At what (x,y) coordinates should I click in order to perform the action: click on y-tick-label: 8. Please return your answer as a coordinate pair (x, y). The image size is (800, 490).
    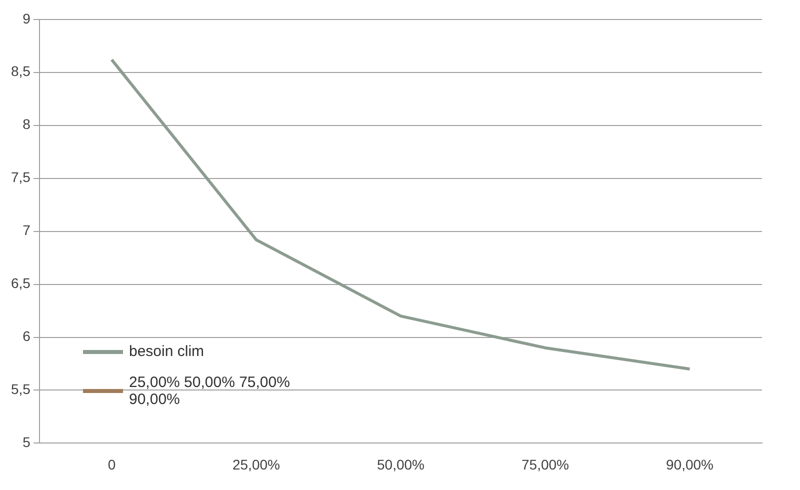
    Looking at the image, I should click on (26, 124).